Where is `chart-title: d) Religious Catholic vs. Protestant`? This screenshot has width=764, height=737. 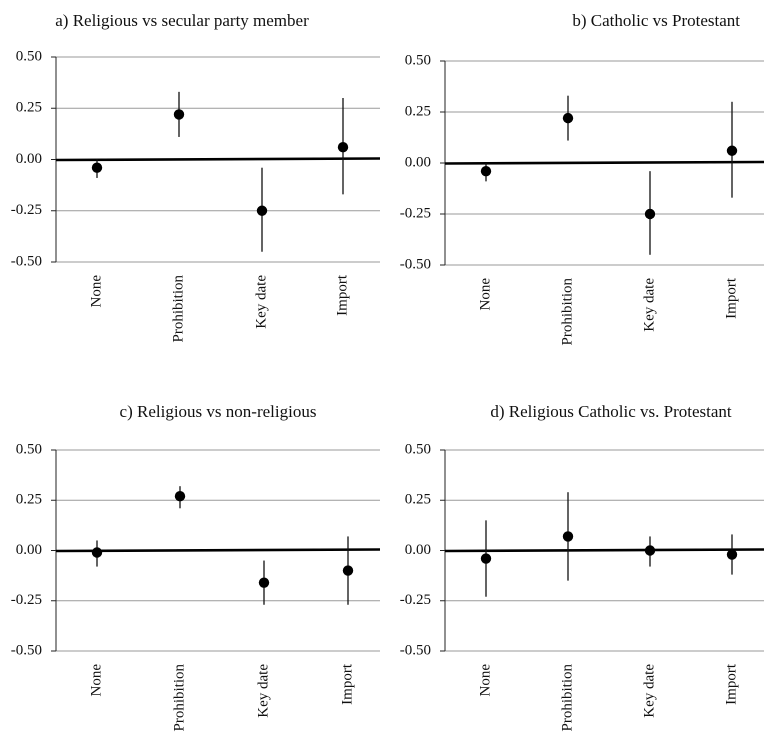 chart-title: d) Religious Catholic vs. Protestant is located at coordinates (611, 411).